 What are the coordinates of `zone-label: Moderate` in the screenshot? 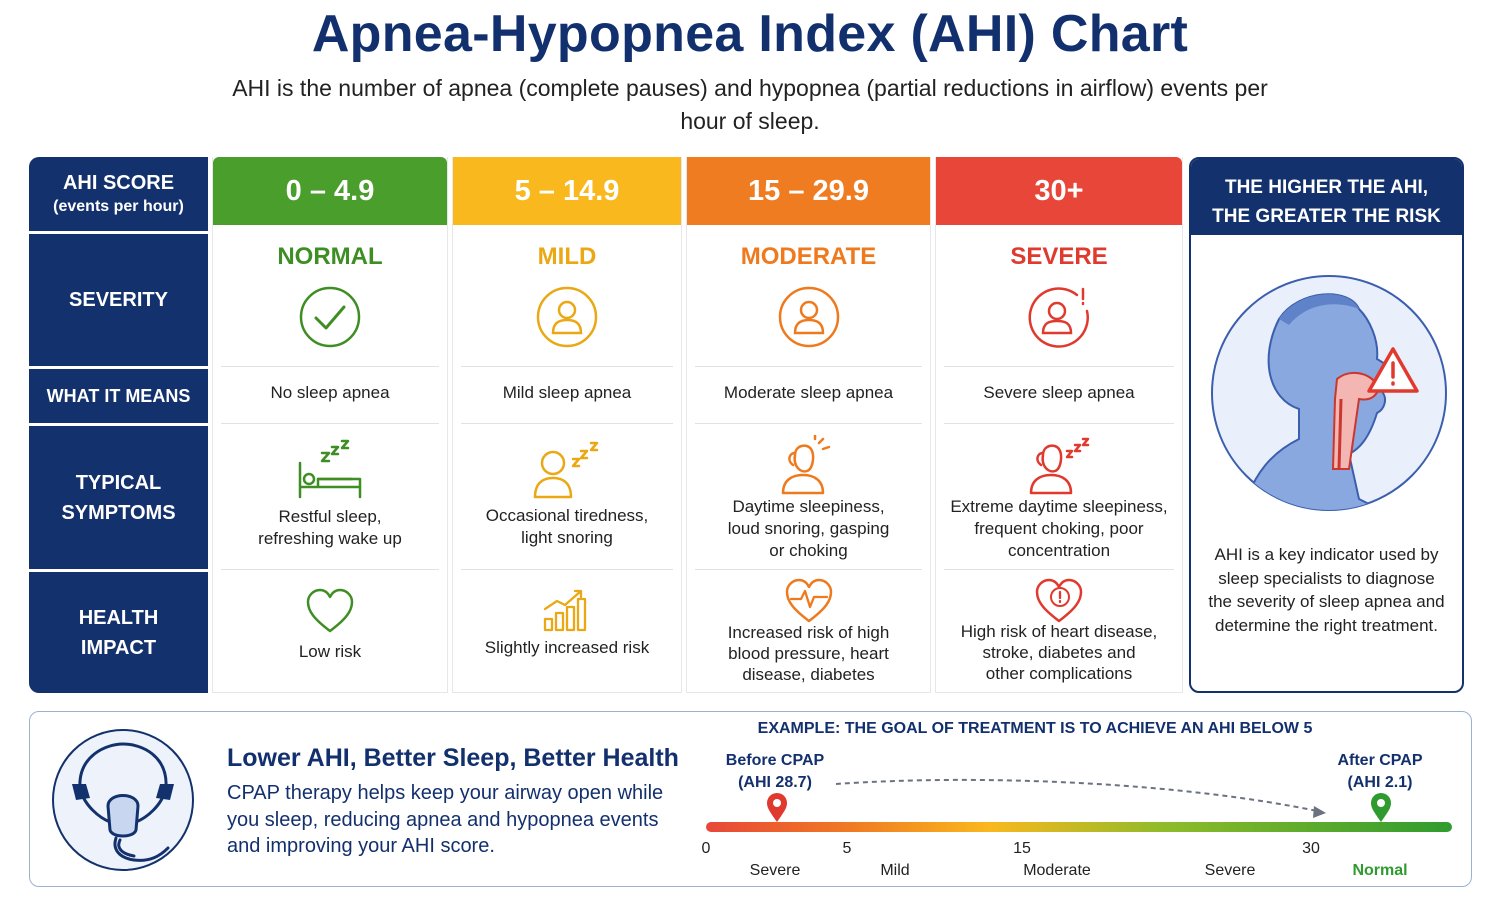 It's located at (1057, 870).